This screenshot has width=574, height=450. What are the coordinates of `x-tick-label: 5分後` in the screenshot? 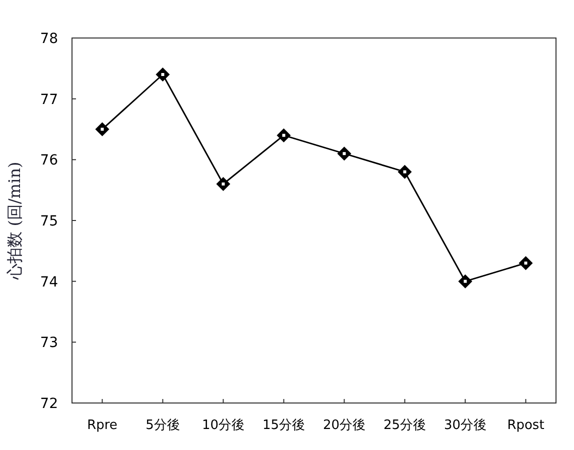 It's located at (163, 425).